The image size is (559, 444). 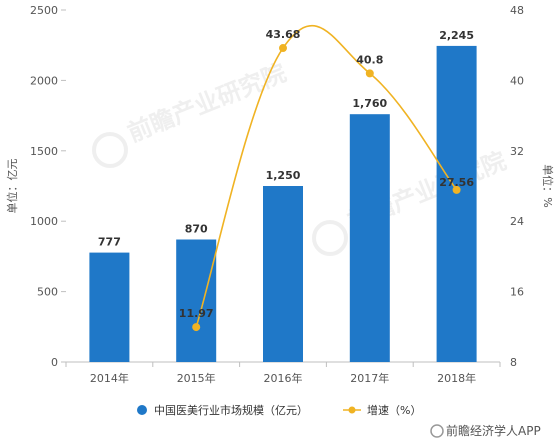 What do you see at coordinates (44, 151) in the screenshot?
I see `y-left-tick-label: 1500` at bounding box center [44, 151].